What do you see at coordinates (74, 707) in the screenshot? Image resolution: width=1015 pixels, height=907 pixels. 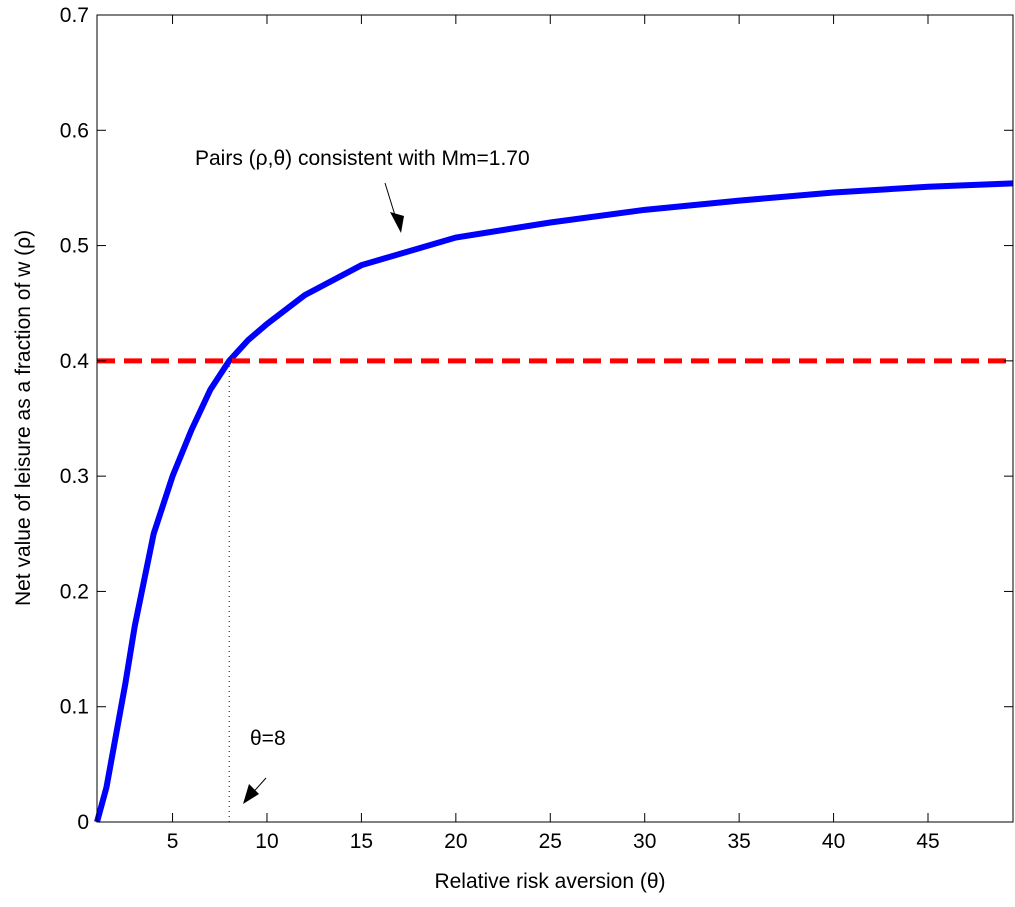 I see `y-tick-label: 0.1` at bounding box center [74, 707].